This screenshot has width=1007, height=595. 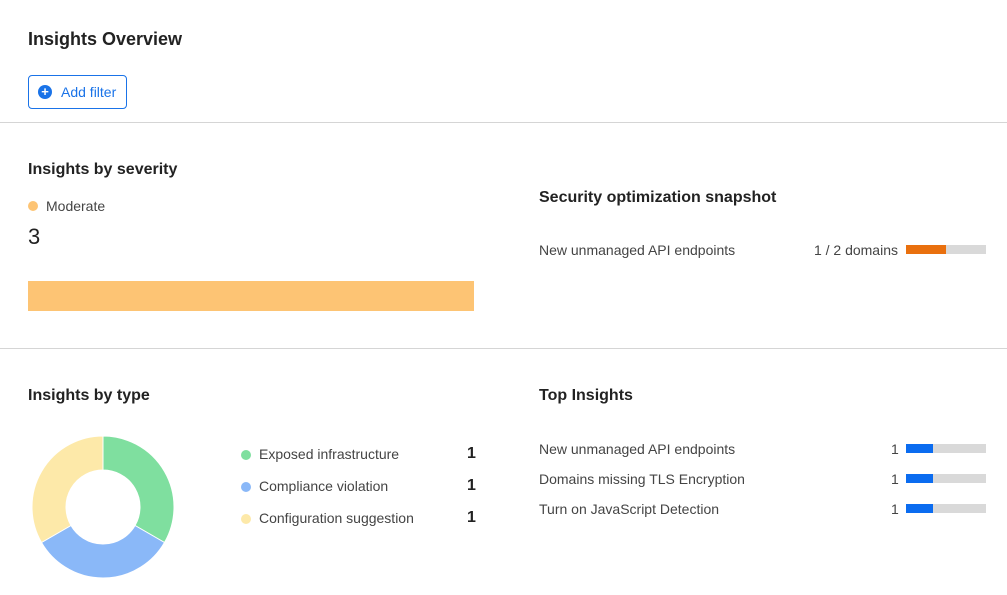 What do you see at coordinates (34, 236) in the screenshot?
I see `severity-count: 3` at bounding box center [34, 236].